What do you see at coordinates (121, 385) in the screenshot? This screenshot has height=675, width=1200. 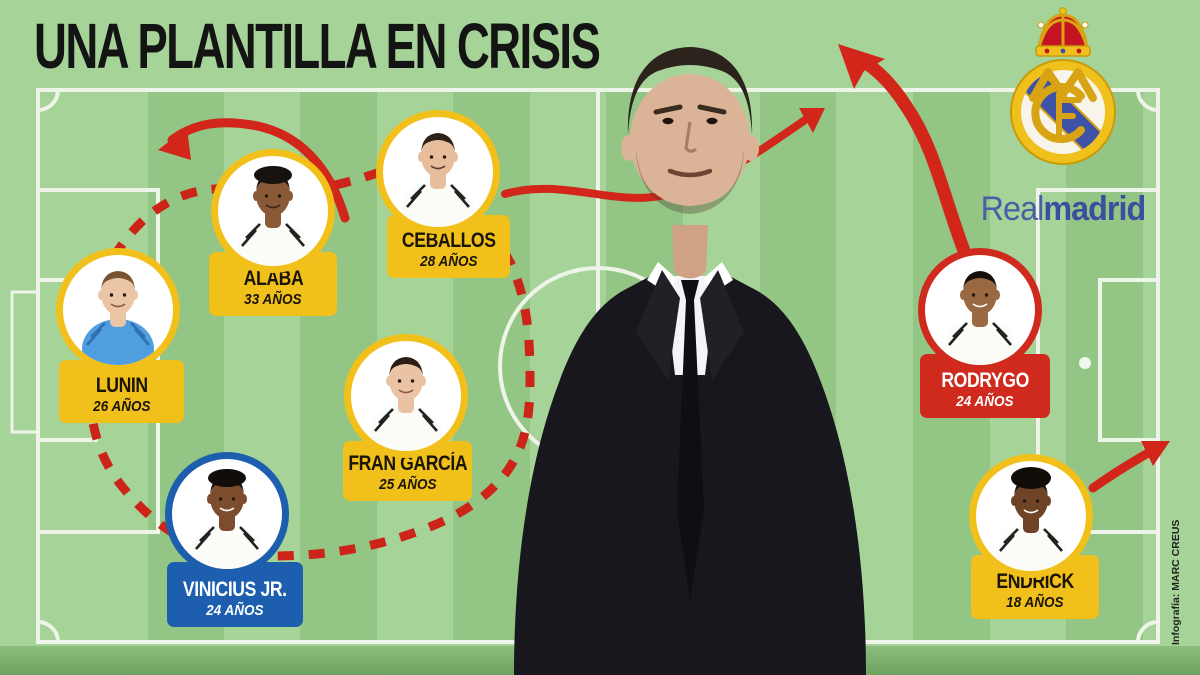 I see `player-name: LUNIN` at bounding box center [121, 385].